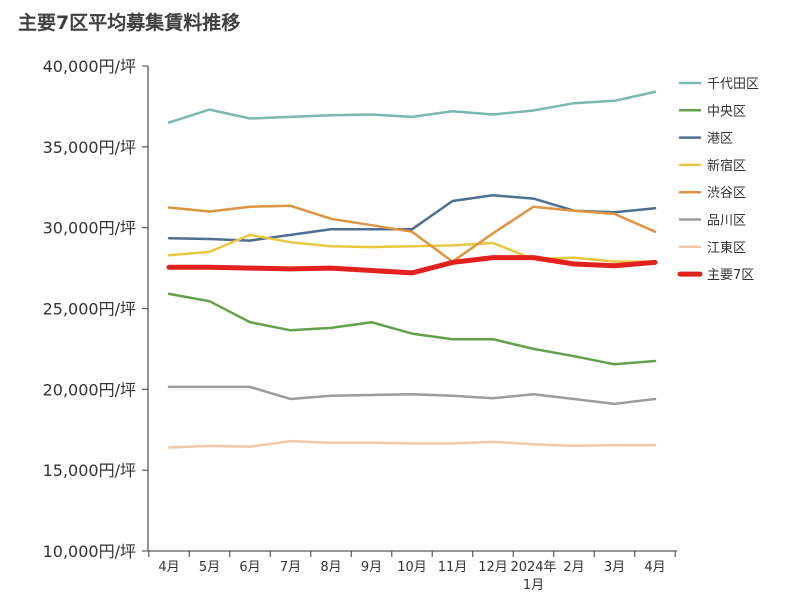 The image size is (785, 608). What do you see at coordinates (720, 139) in the screenshot?
I see `legend-label: 港区` at bounding box center [720, 139].